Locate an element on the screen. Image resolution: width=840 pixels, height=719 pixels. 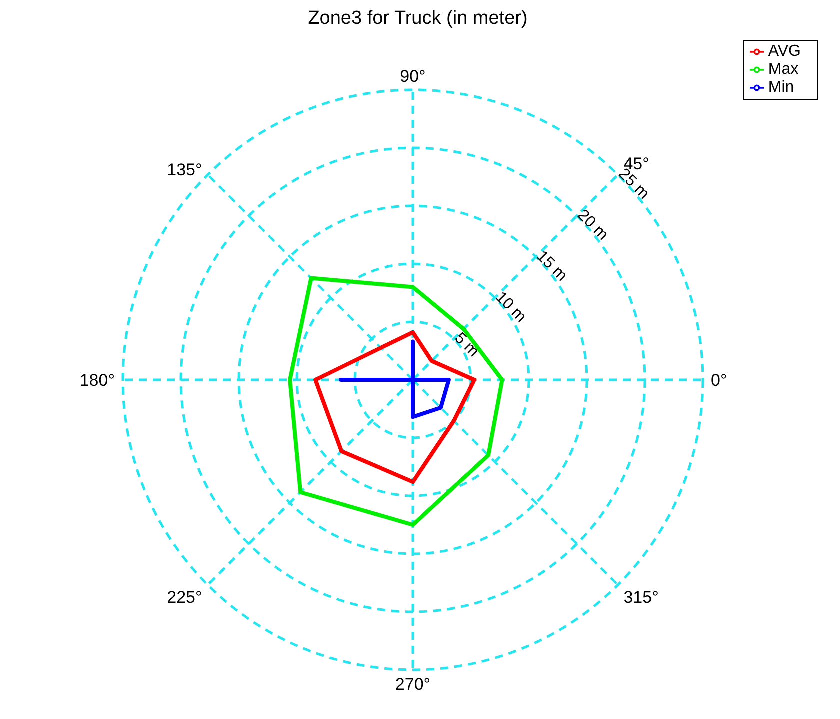
legend-label: Max is located at coordinates (783, 69).